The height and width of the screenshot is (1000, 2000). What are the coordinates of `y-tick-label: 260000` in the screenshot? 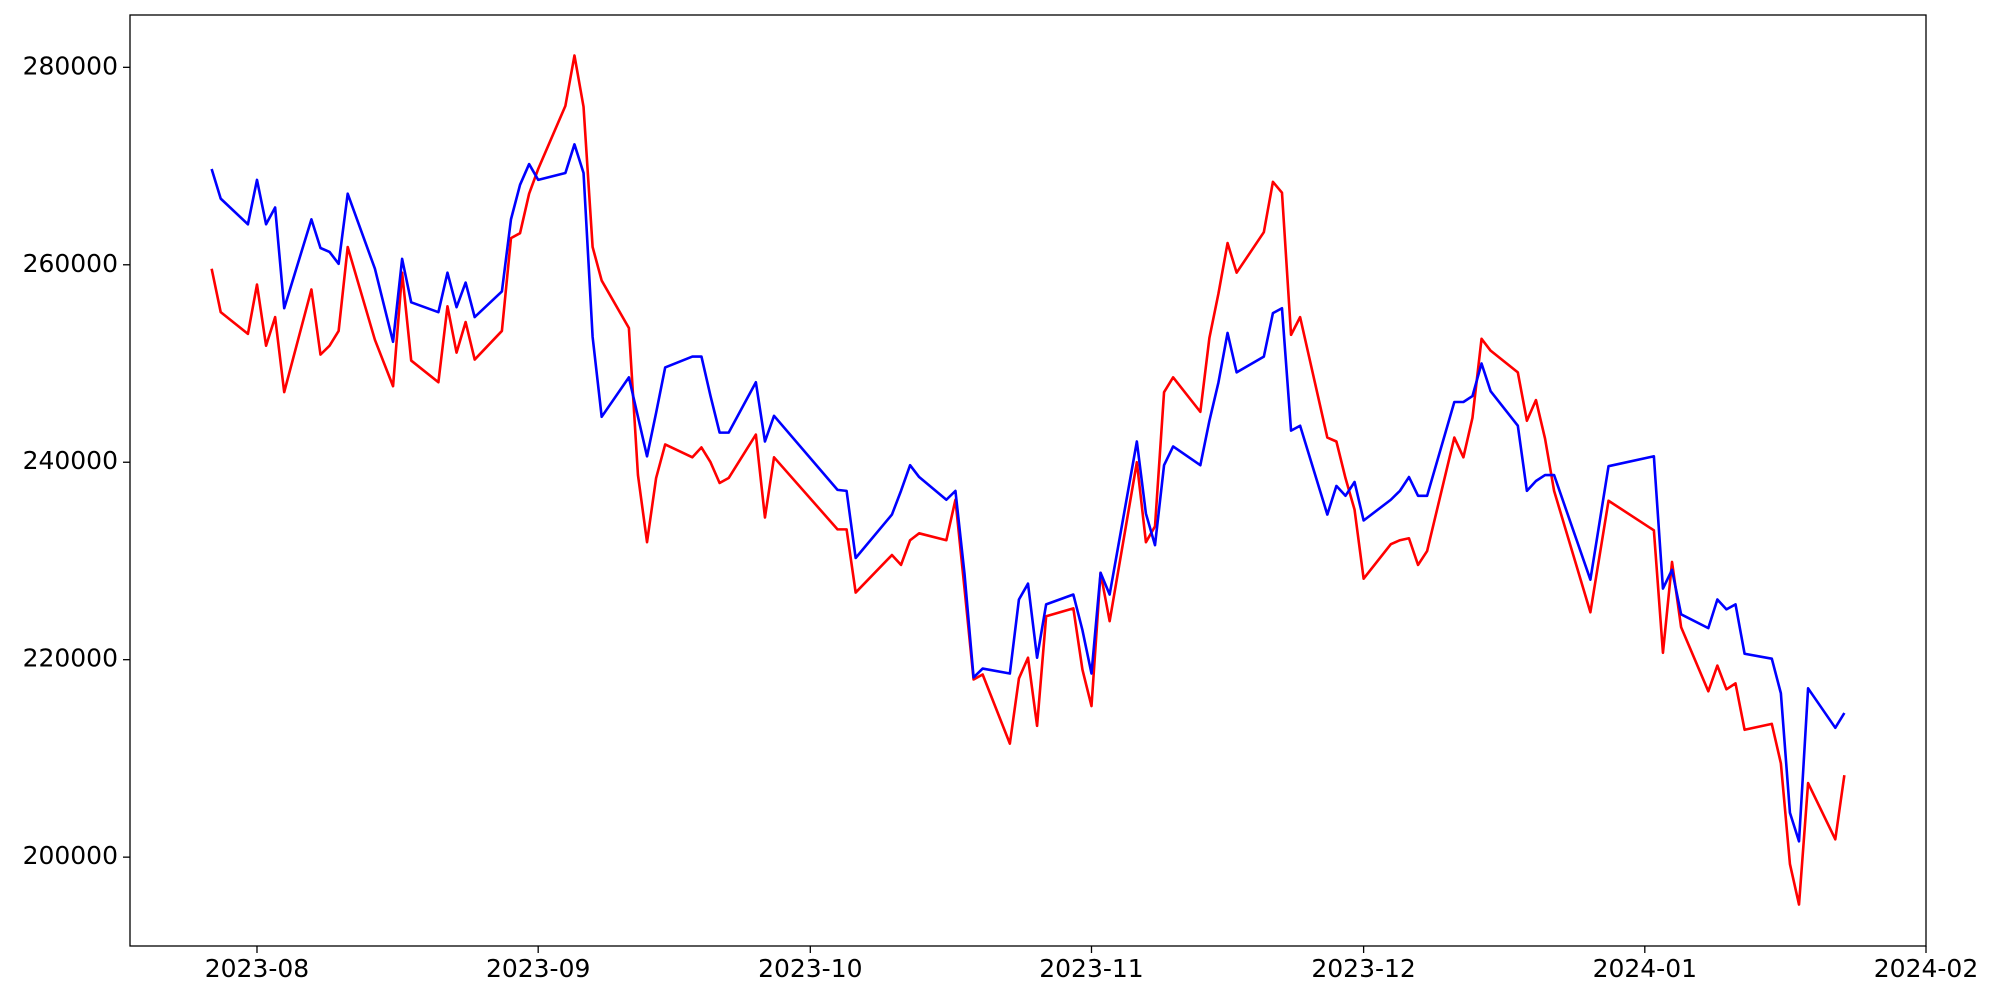 It's located at (70, 263).